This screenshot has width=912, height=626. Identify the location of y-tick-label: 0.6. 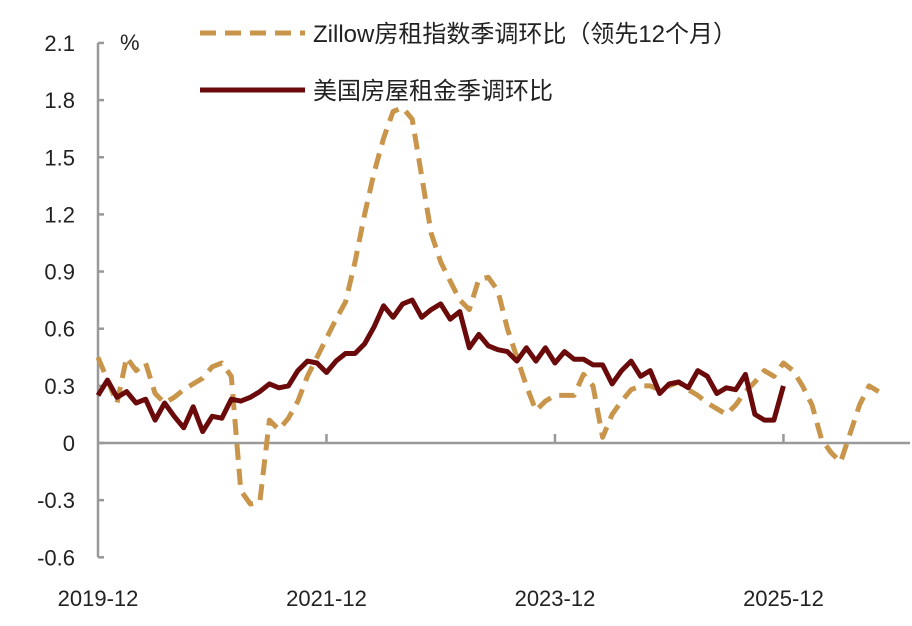
(59, 329).